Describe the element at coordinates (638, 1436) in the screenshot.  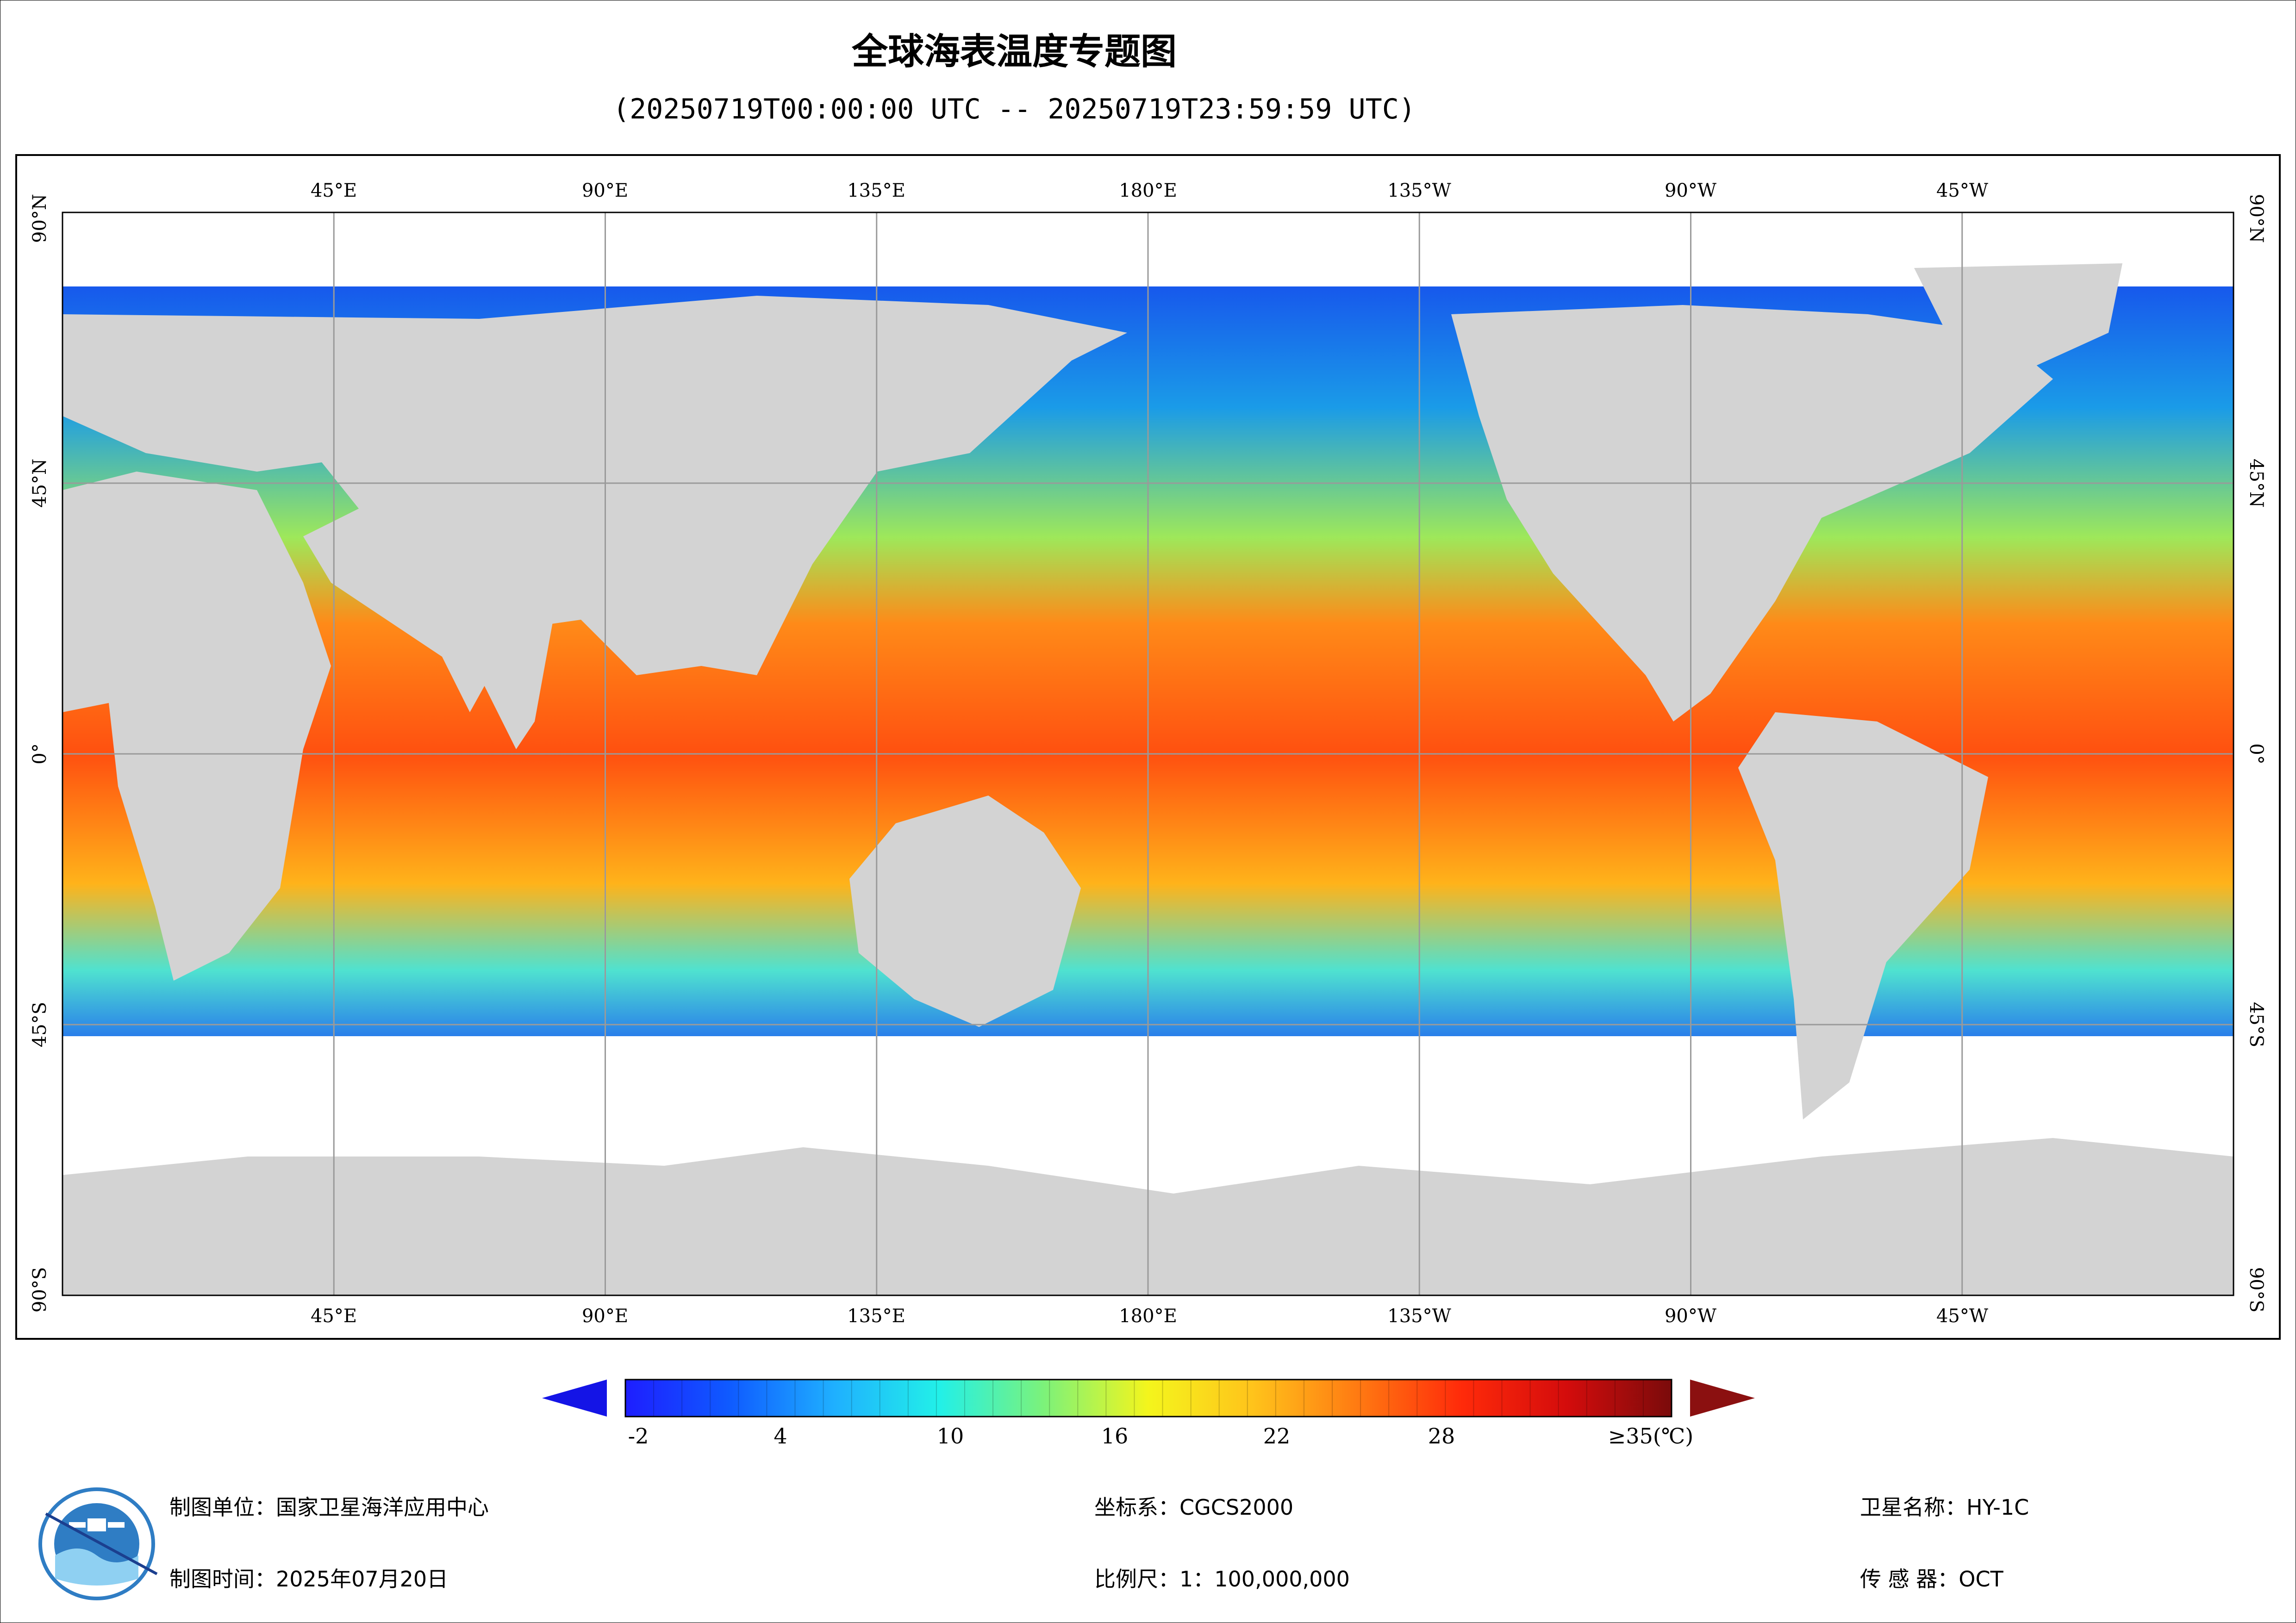
I see `colorbar-label: -2` at that location.